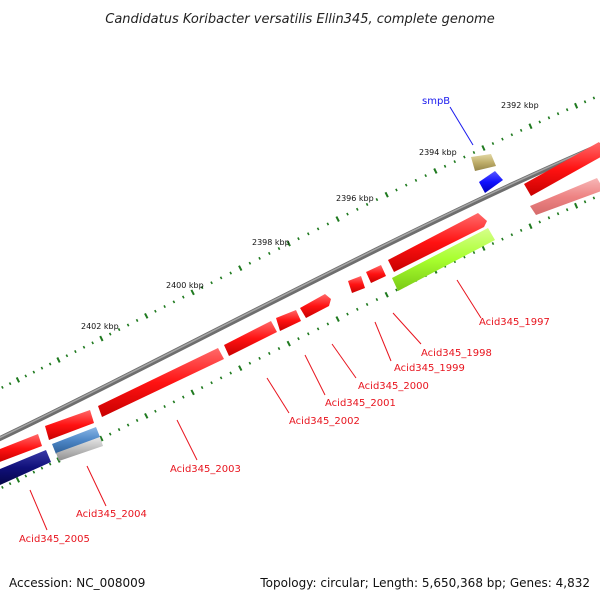  I want to click on scale-label-2402: 2402 kbp, so click(100, 326).